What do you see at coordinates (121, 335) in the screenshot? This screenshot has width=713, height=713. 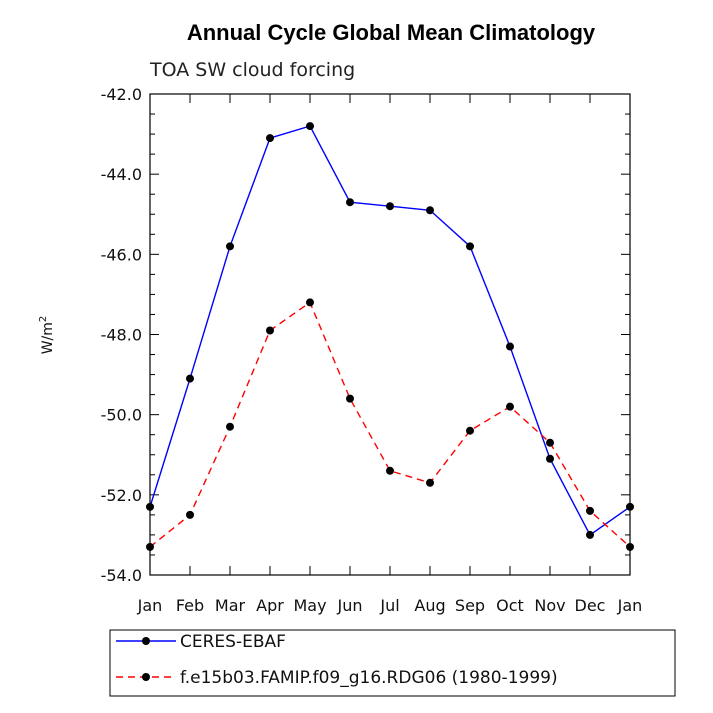 I see `y-tick-label: -48.0` at bounding box center [121, 335].